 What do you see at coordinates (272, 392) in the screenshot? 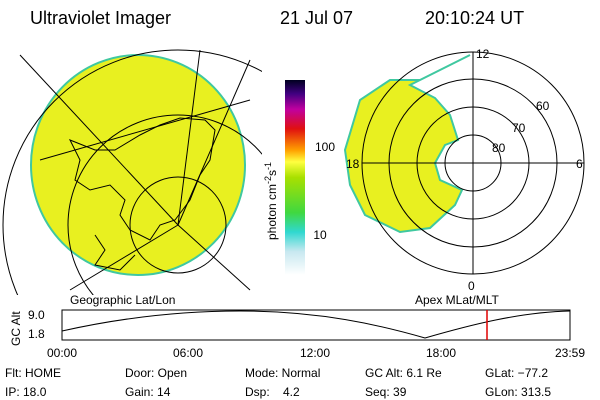
I see `status-field: Dsp: 4.2` at bounding box center [272, 392].